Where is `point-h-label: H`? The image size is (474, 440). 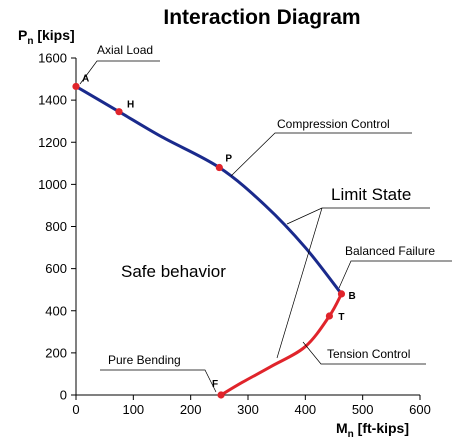
point-h-label: H is located at coordinates (130, 105).